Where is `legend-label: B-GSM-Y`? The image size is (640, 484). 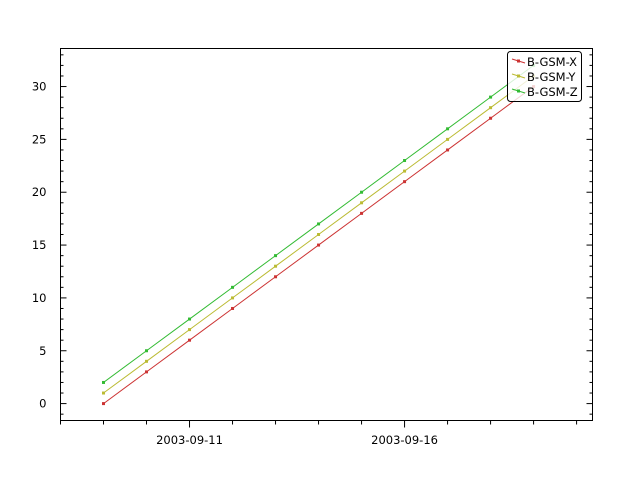 legend-label: B-GSM-Y is located at coordinates (551, 77).